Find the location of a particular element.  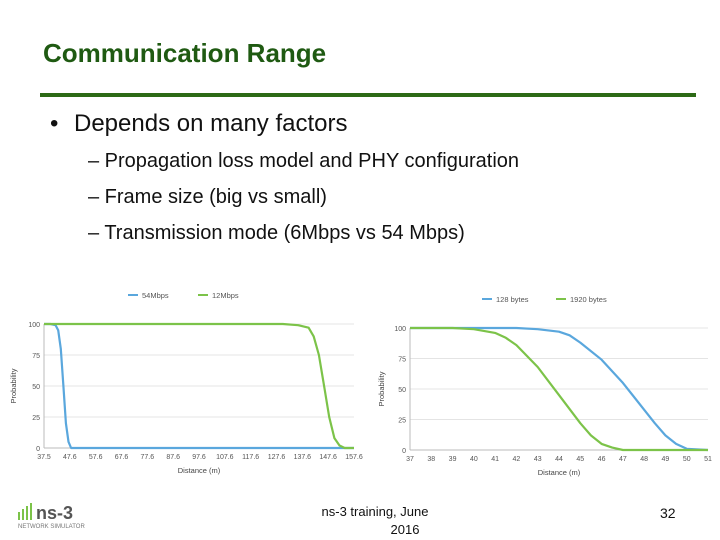

x-tick-label: 157.6 is located at coordinates (354, 457).